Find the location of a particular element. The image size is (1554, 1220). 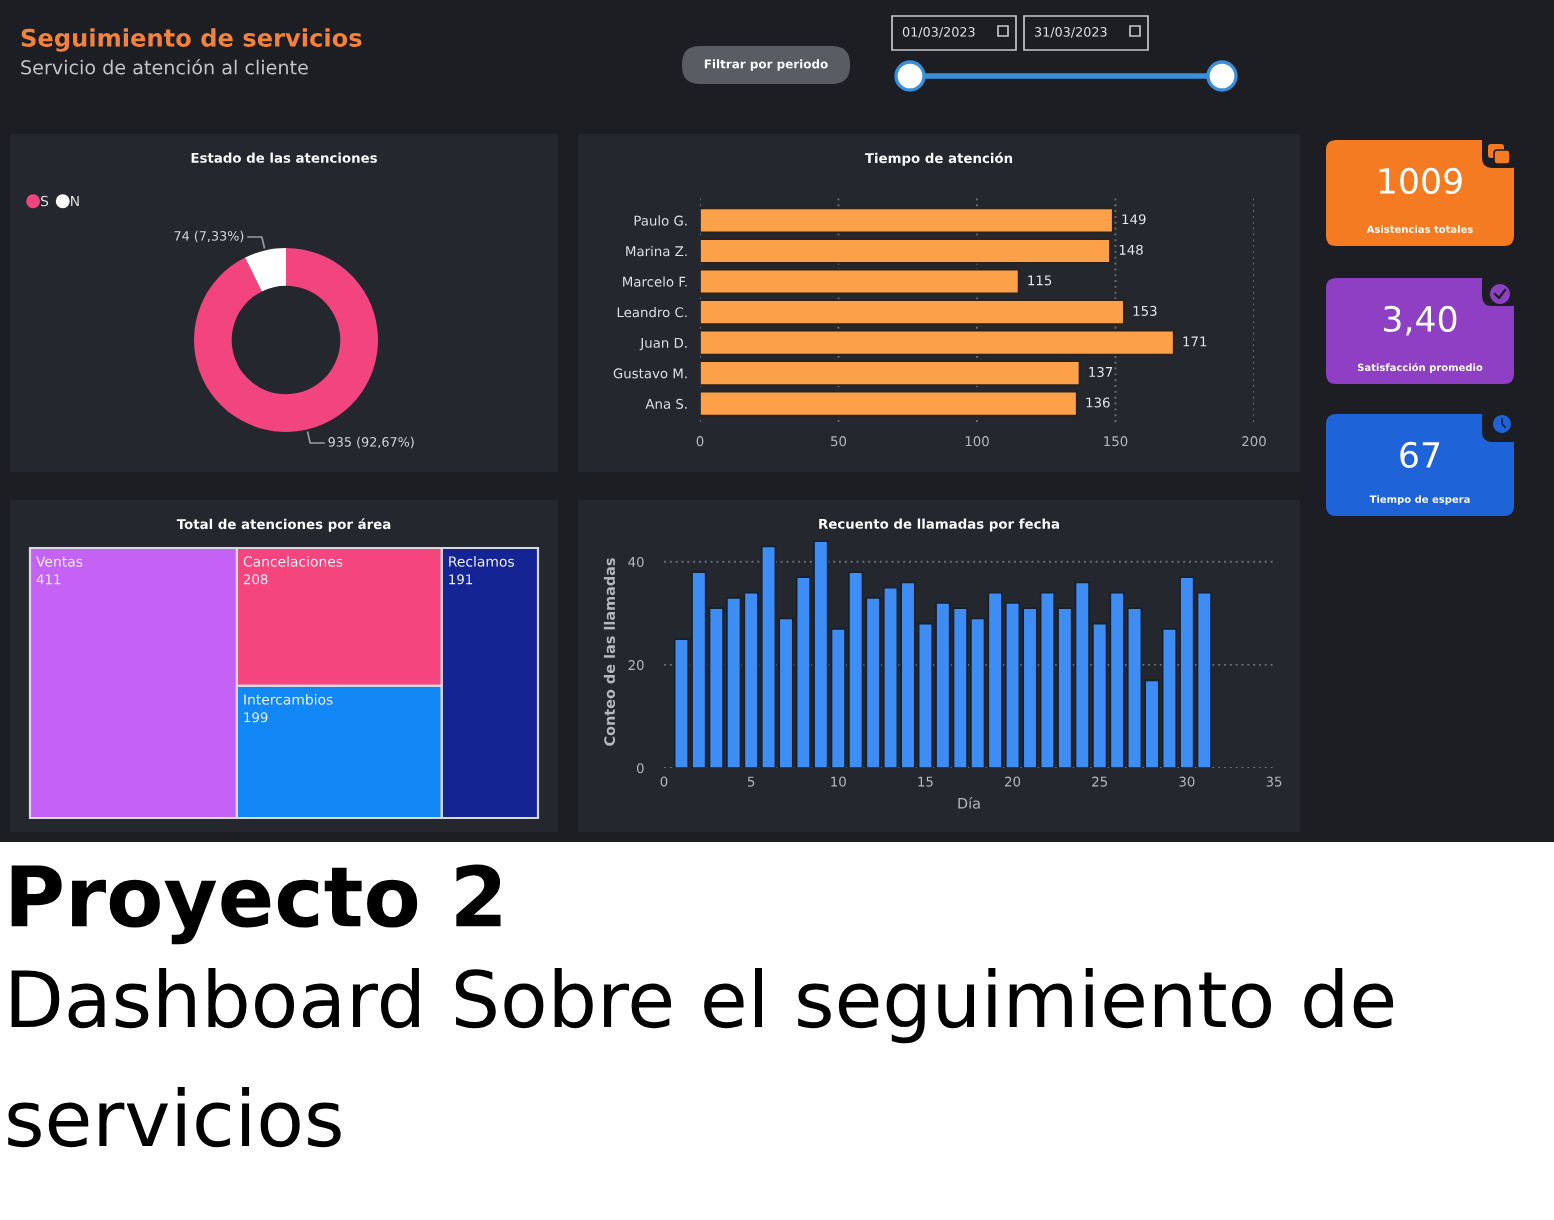

text: 67 is located at coordinates (1420, 455).